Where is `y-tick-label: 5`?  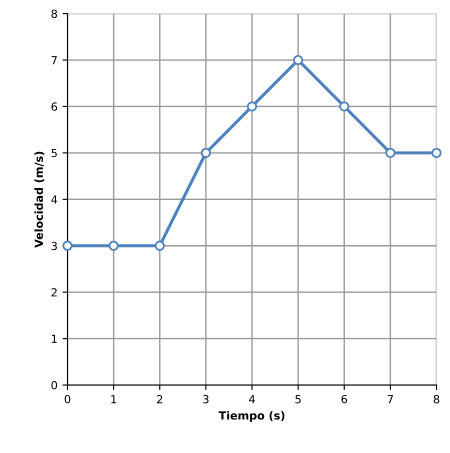 y-tick-label: 5 is located at coordinates (54, 153).